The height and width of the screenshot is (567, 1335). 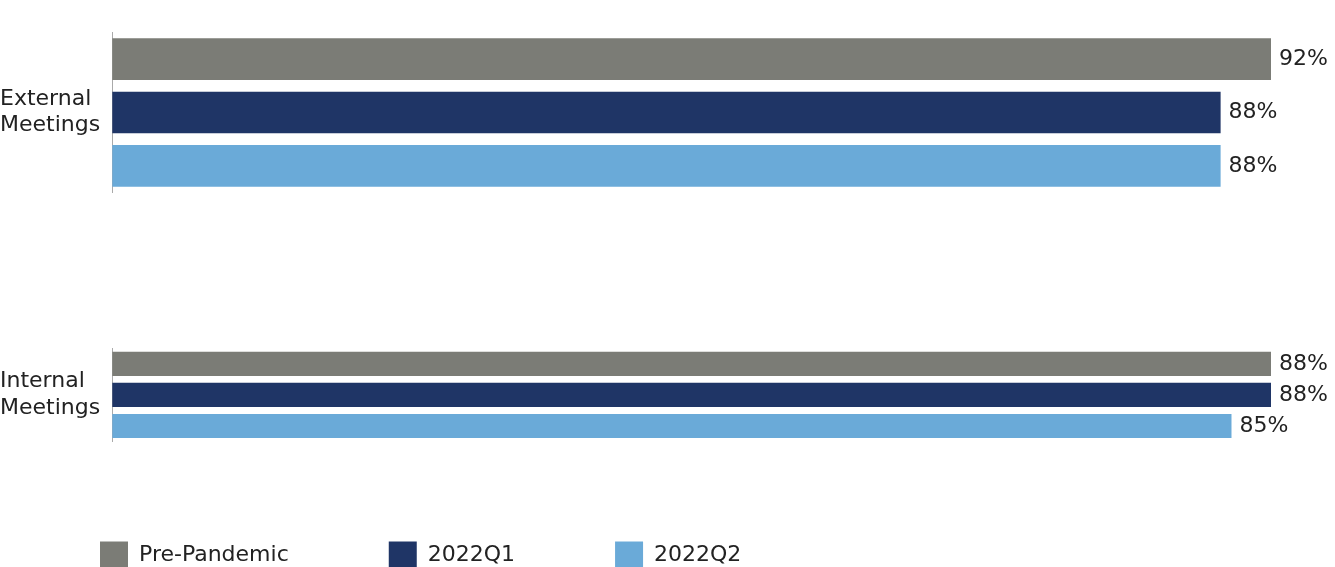 What do you see at coordinates (50, 393) in the screenshot?
I see `y-tick-label: Internal Meetings` at bounding box center [50, 393].